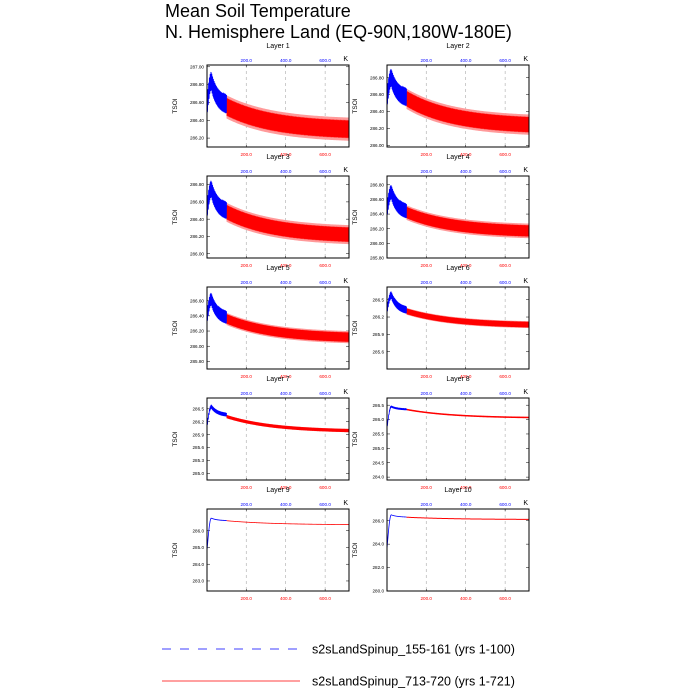 Image resolution: width=700 pixels, height=700 pixels. I want to click on legend-label-2: s2sLandSpinup_713-720 (yrs 1-721), so click(413, 682).